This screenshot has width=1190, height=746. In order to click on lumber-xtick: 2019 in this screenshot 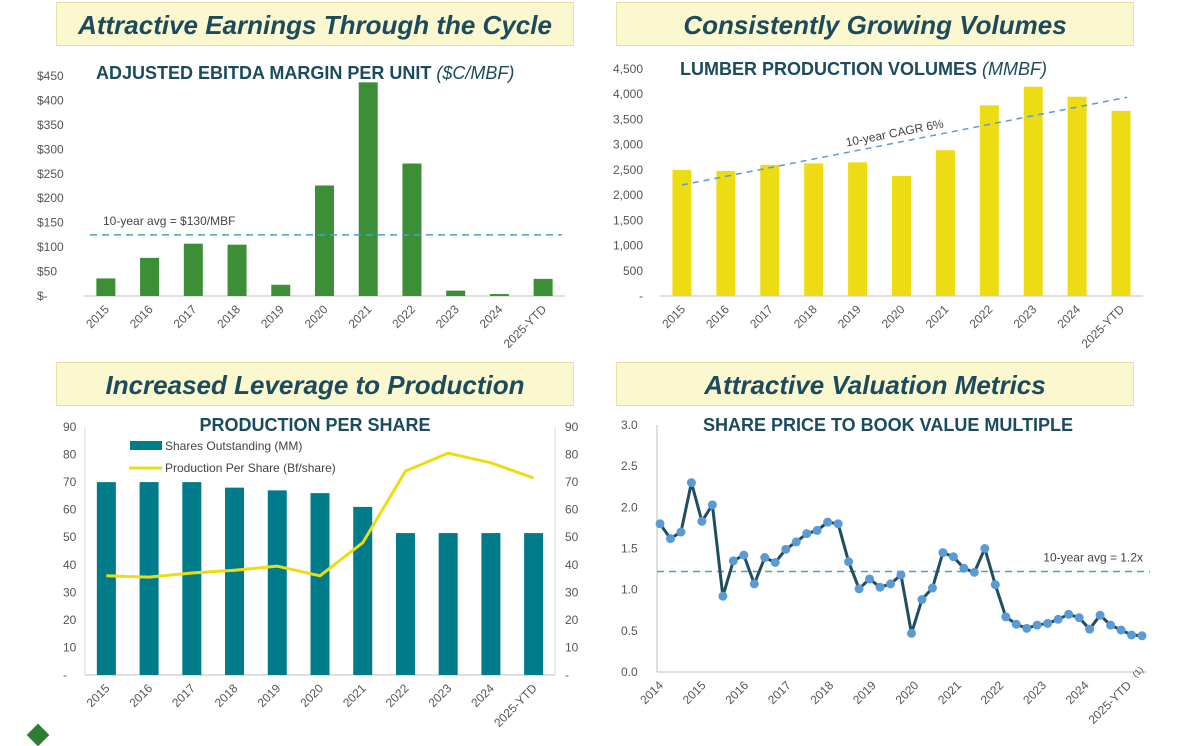, I will do `click(849, 316)`.